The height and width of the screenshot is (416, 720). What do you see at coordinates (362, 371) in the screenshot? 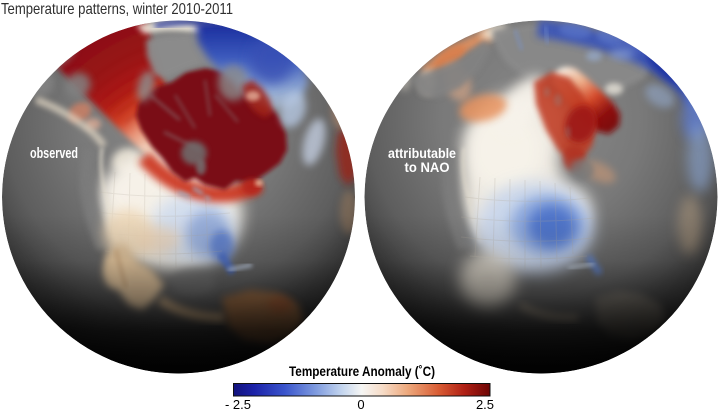
I see `svg-text: Temperature Anomaly (˚C)` at bounding box center [362, 371].